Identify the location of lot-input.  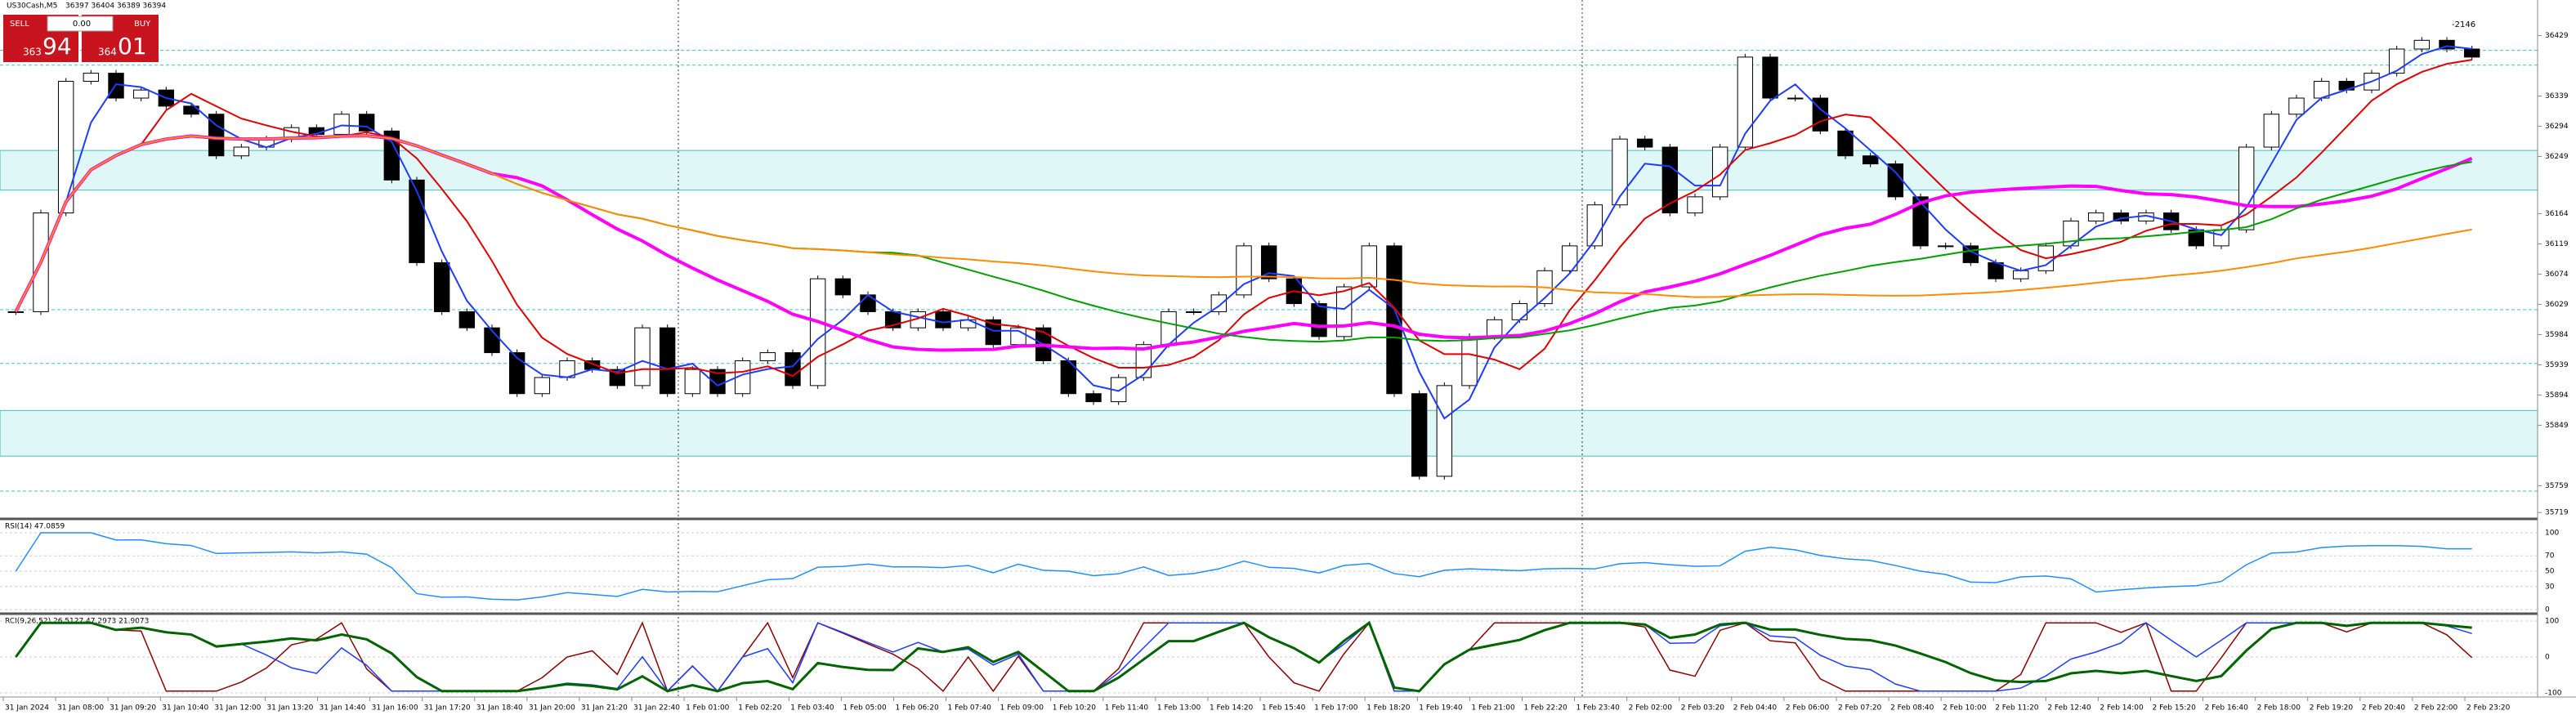
(80, 24).